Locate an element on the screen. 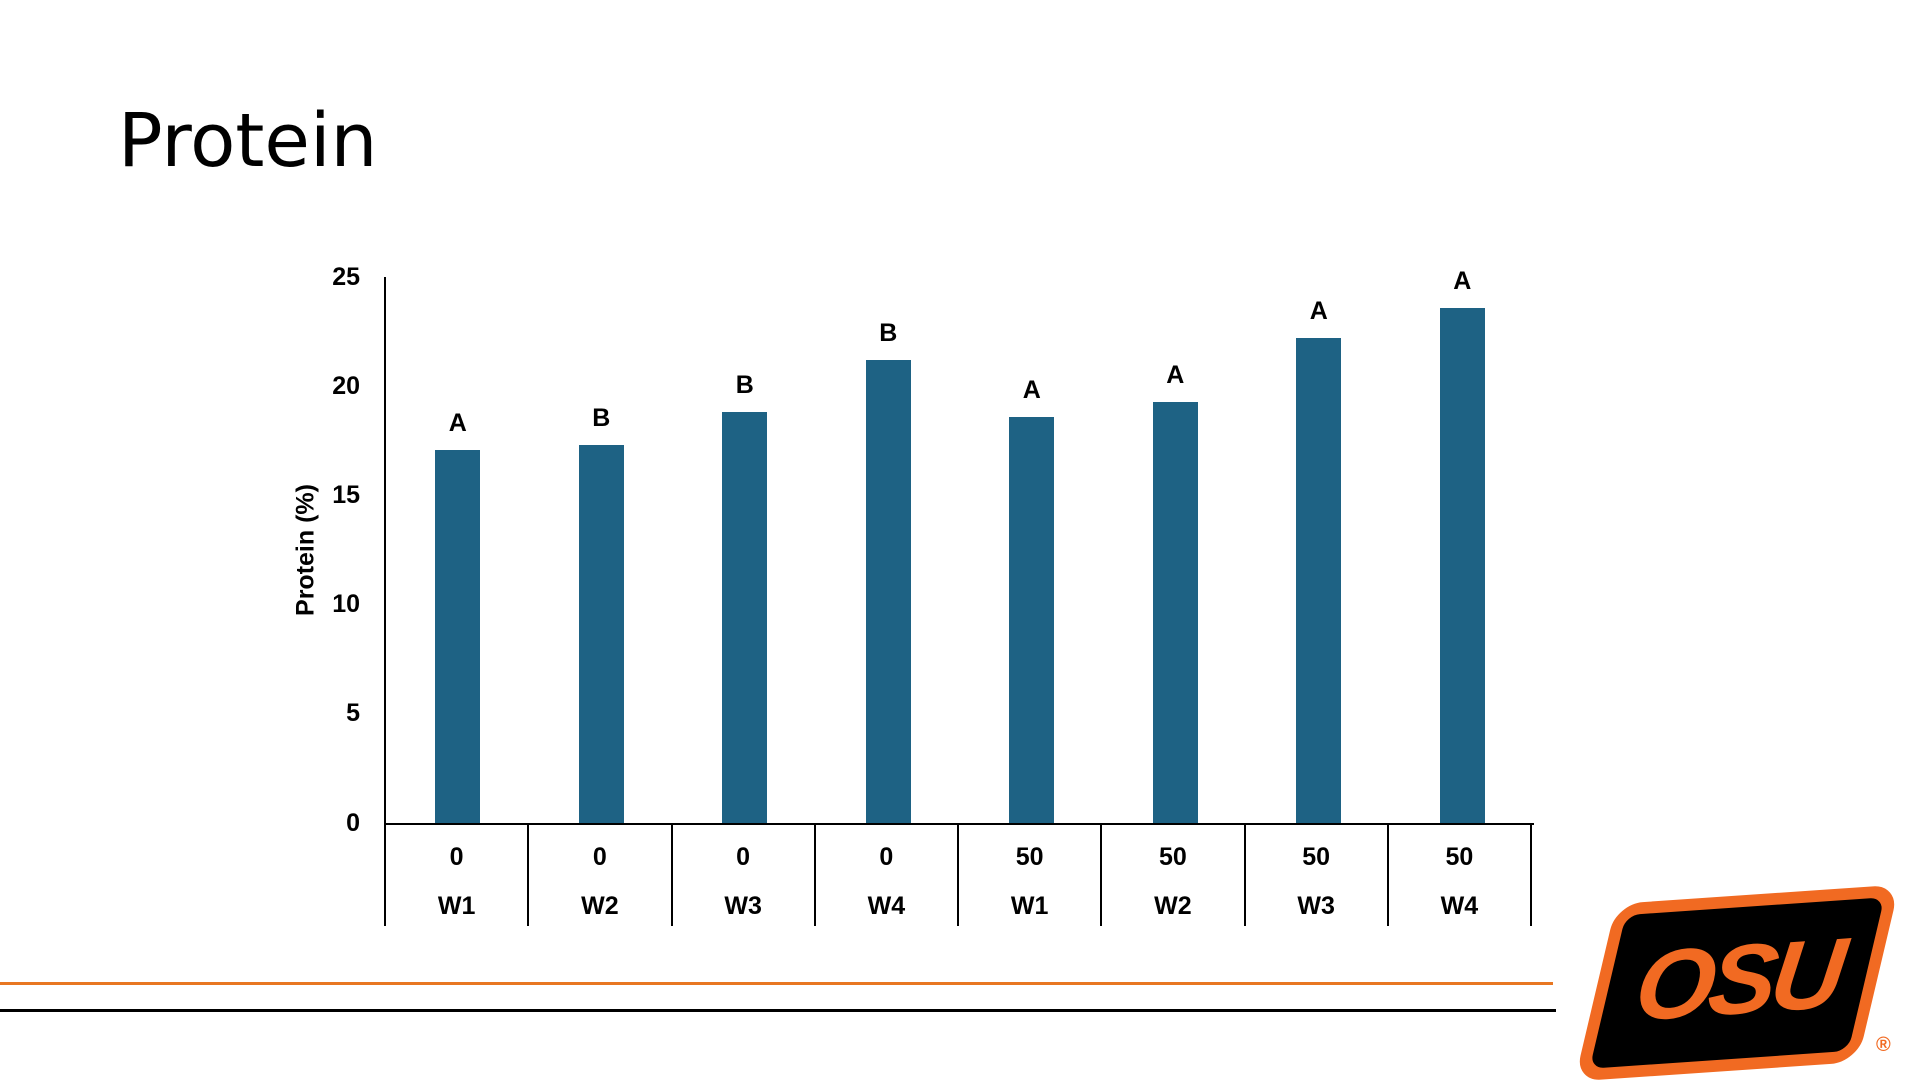 This screenshot has width=1920, height=1080. footer-orange-line is located at coordinates (776, 983).